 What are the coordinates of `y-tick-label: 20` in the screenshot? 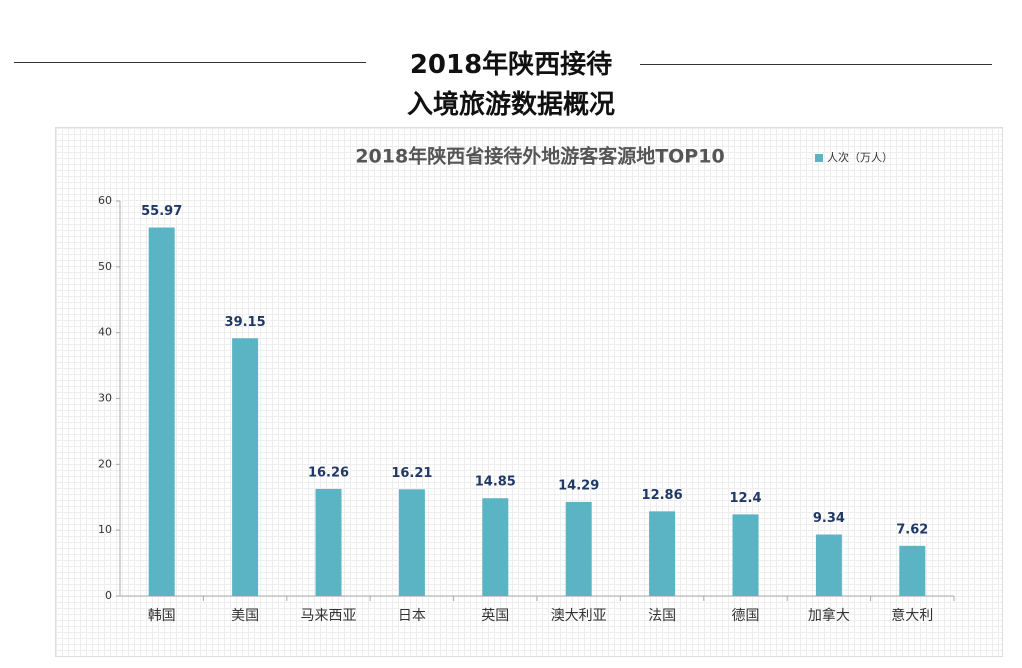 It's located at (105, 463).